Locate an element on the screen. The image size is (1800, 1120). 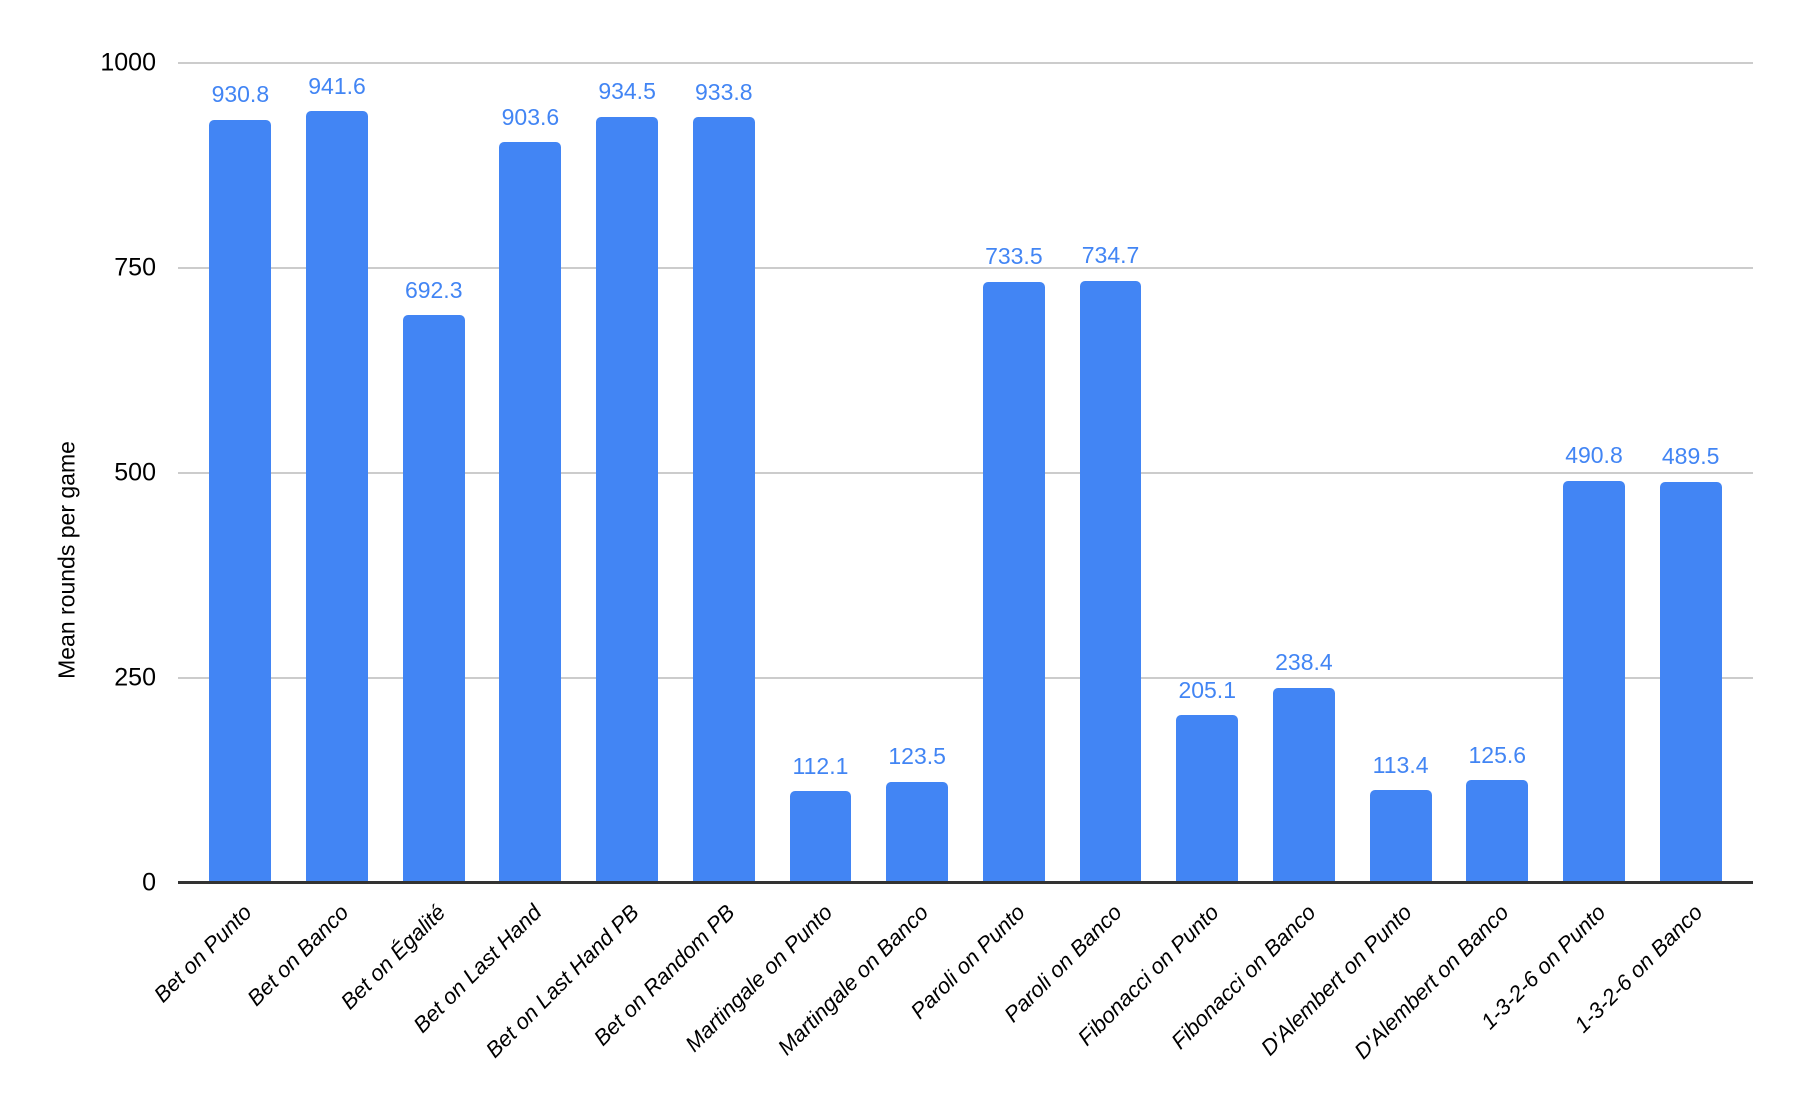
bar-value-label: 238.4 is located at coordinates (1304, 662).